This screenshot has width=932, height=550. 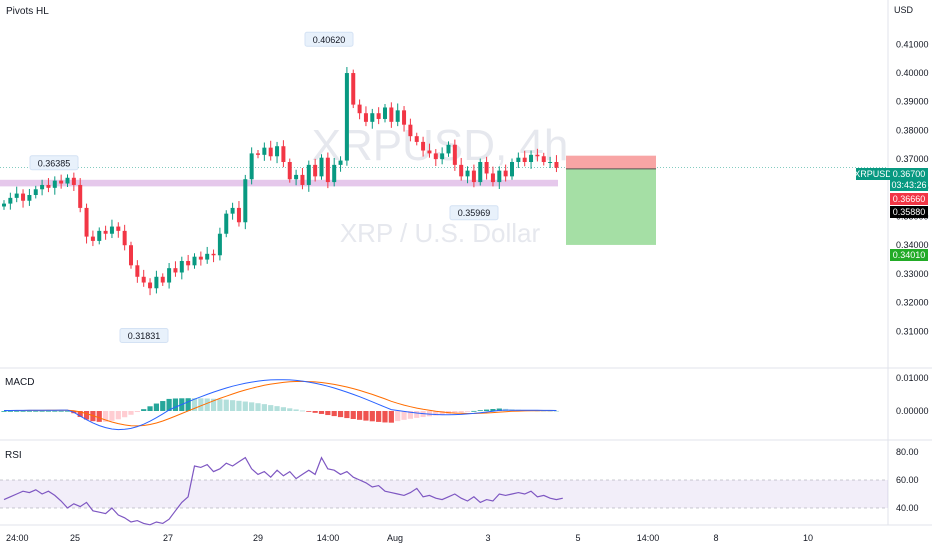 I want to click on stop-loss-zone, so click(x=611, y=162).